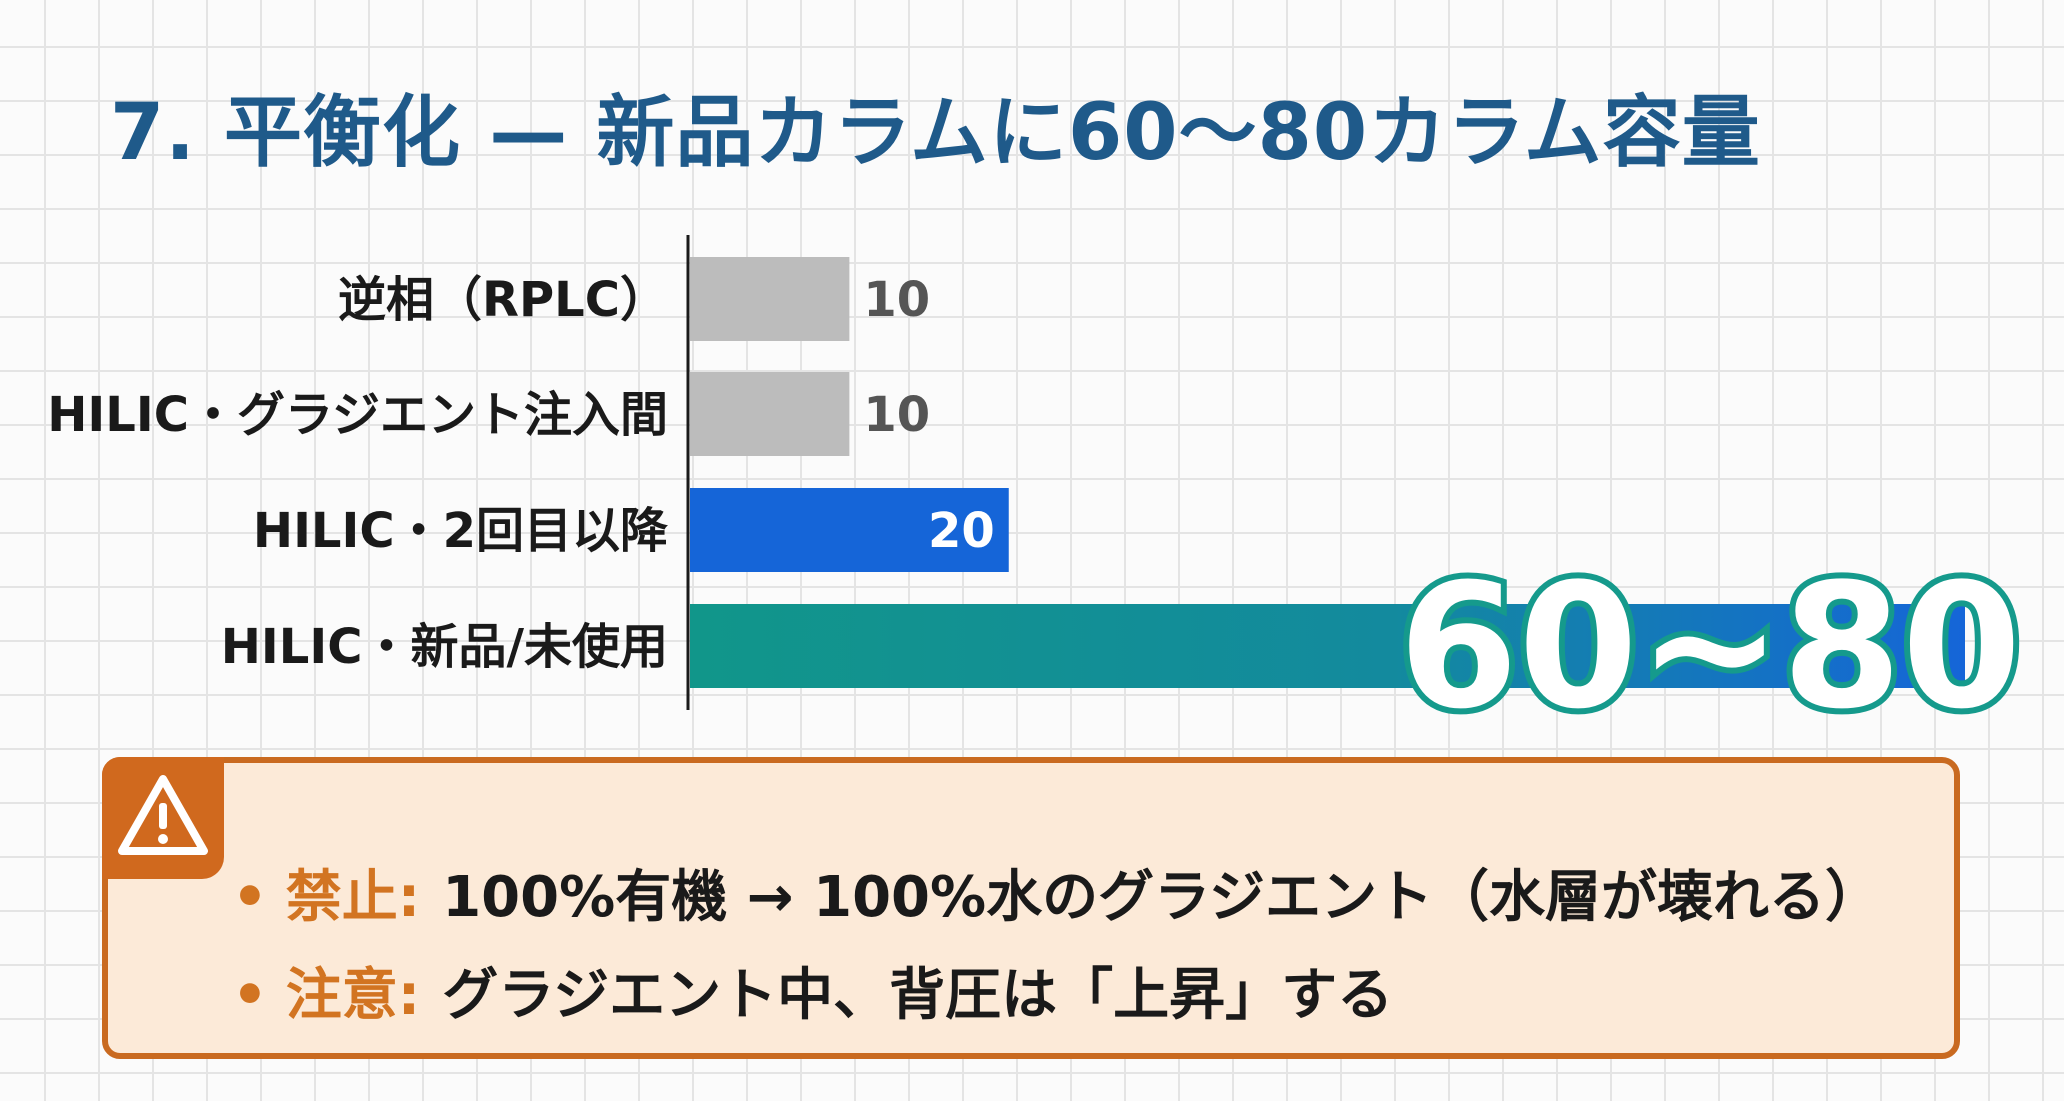 The width and height of the screenshot is (2064, 1101). I want to click on value-label-3: 60~80, so click(1710, 643).